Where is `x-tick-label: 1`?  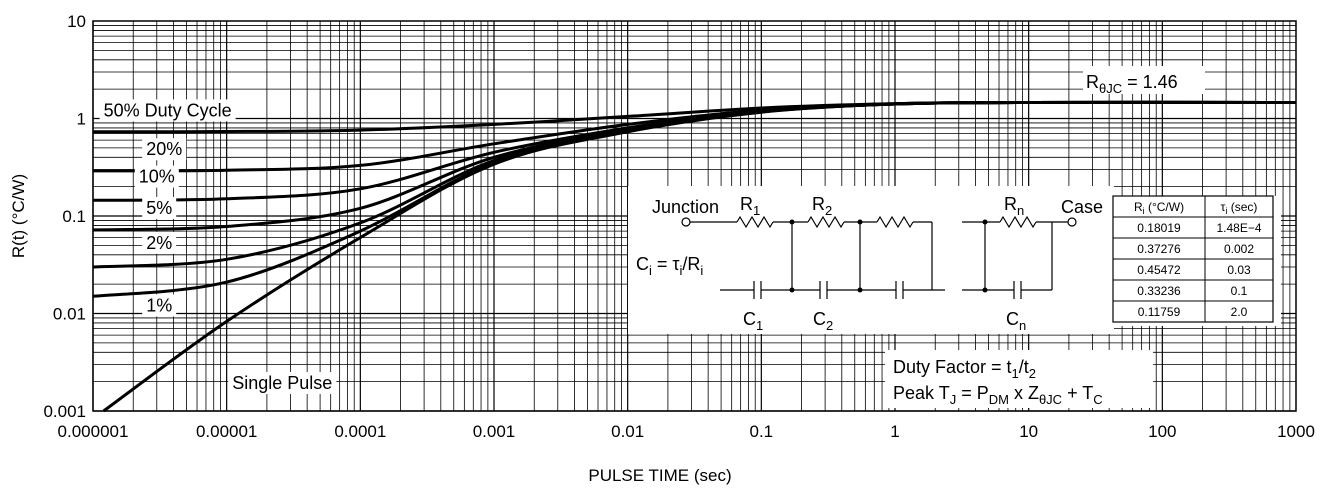 x-tick-label: 1 is located at coordinates (894, 431).